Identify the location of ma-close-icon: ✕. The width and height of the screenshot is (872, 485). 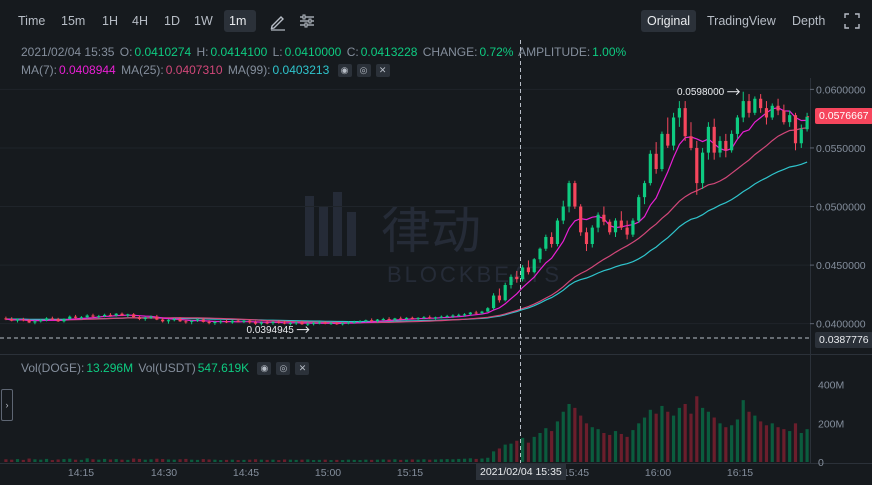
(382, 71).